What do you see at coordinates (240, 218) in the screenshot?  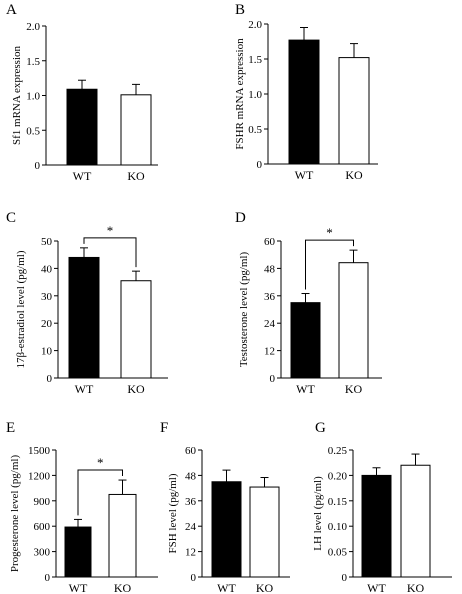 I see `panel-letter: D` at bounding box center [240, 218].